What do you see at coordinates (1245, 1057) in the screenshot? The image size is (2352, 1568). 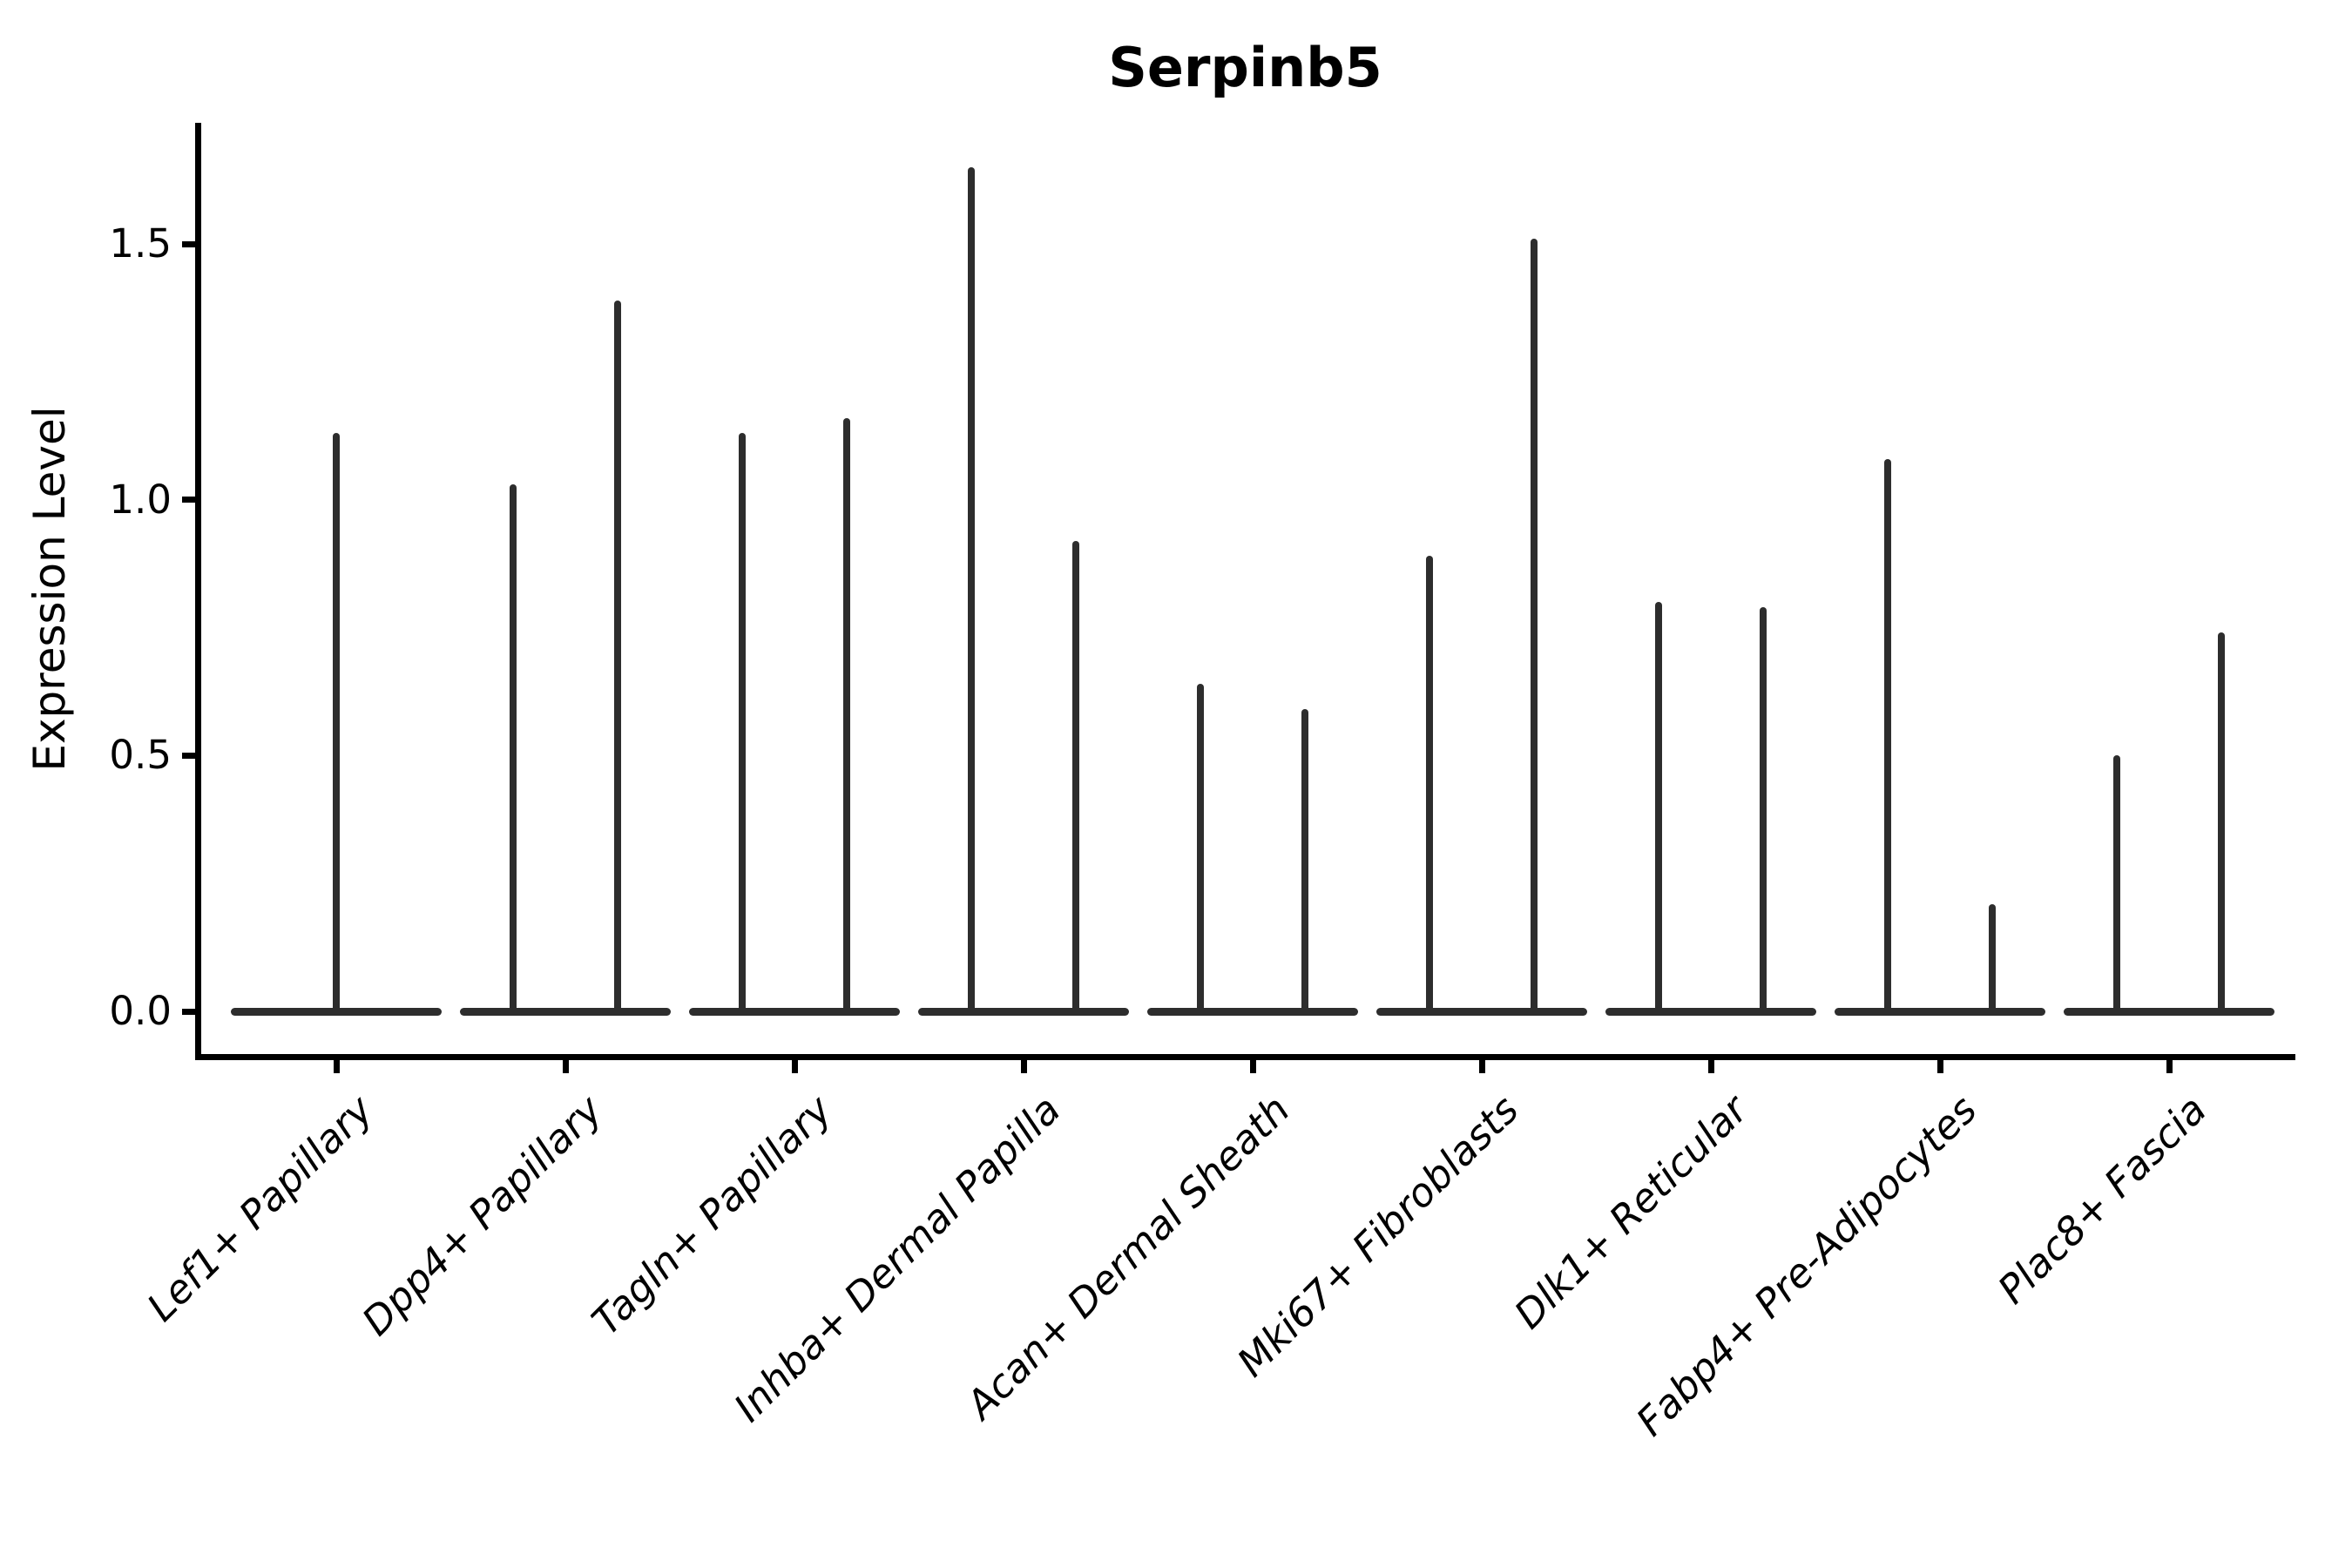 I see `x-axis-spine` at bounding box center [1245, 1057].